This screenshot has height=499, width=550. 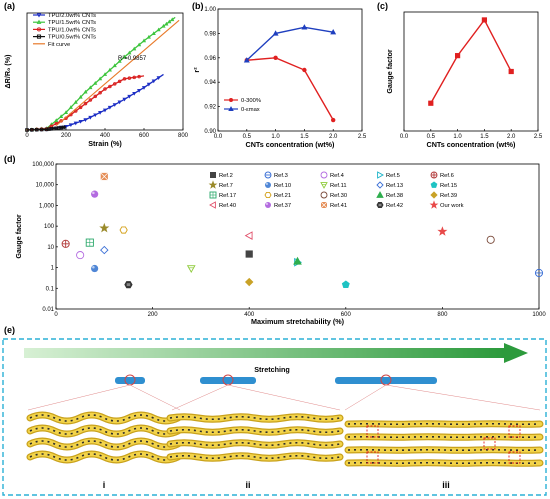 I want to click on panel-d-legend-marker-0-shape, so click(x=213, y=175).